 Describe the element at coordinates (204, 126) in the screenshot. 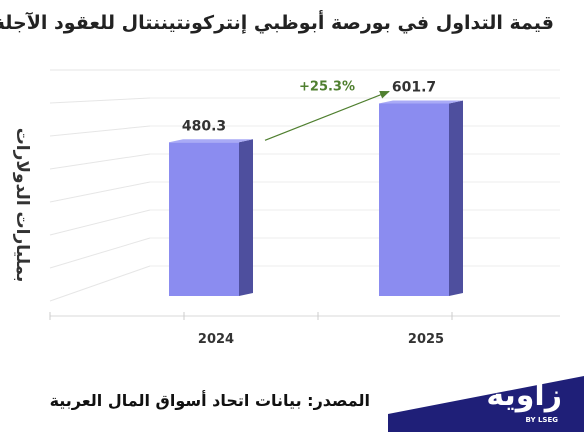

I see `data-label: 480.3` at that location.